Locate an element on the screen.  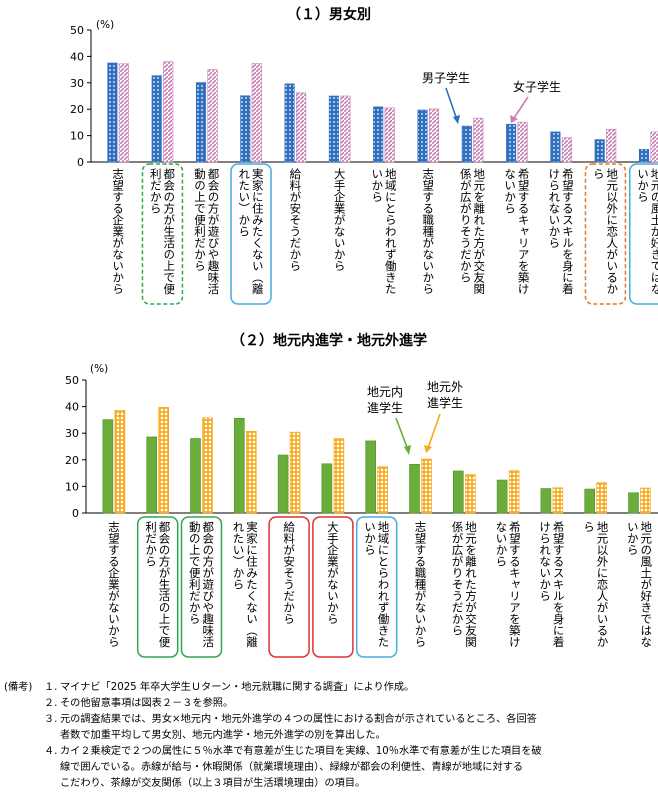
category-label: ないから is located at coordinates (501, 544).